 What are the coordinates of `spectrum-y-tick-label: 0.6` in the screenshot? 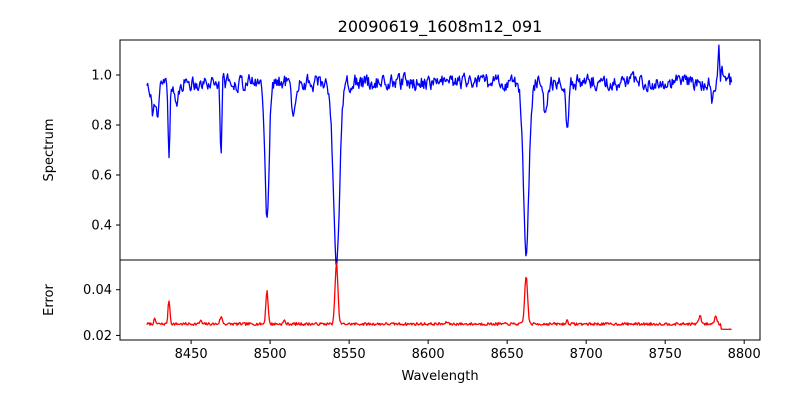 It's located at (101, 176).